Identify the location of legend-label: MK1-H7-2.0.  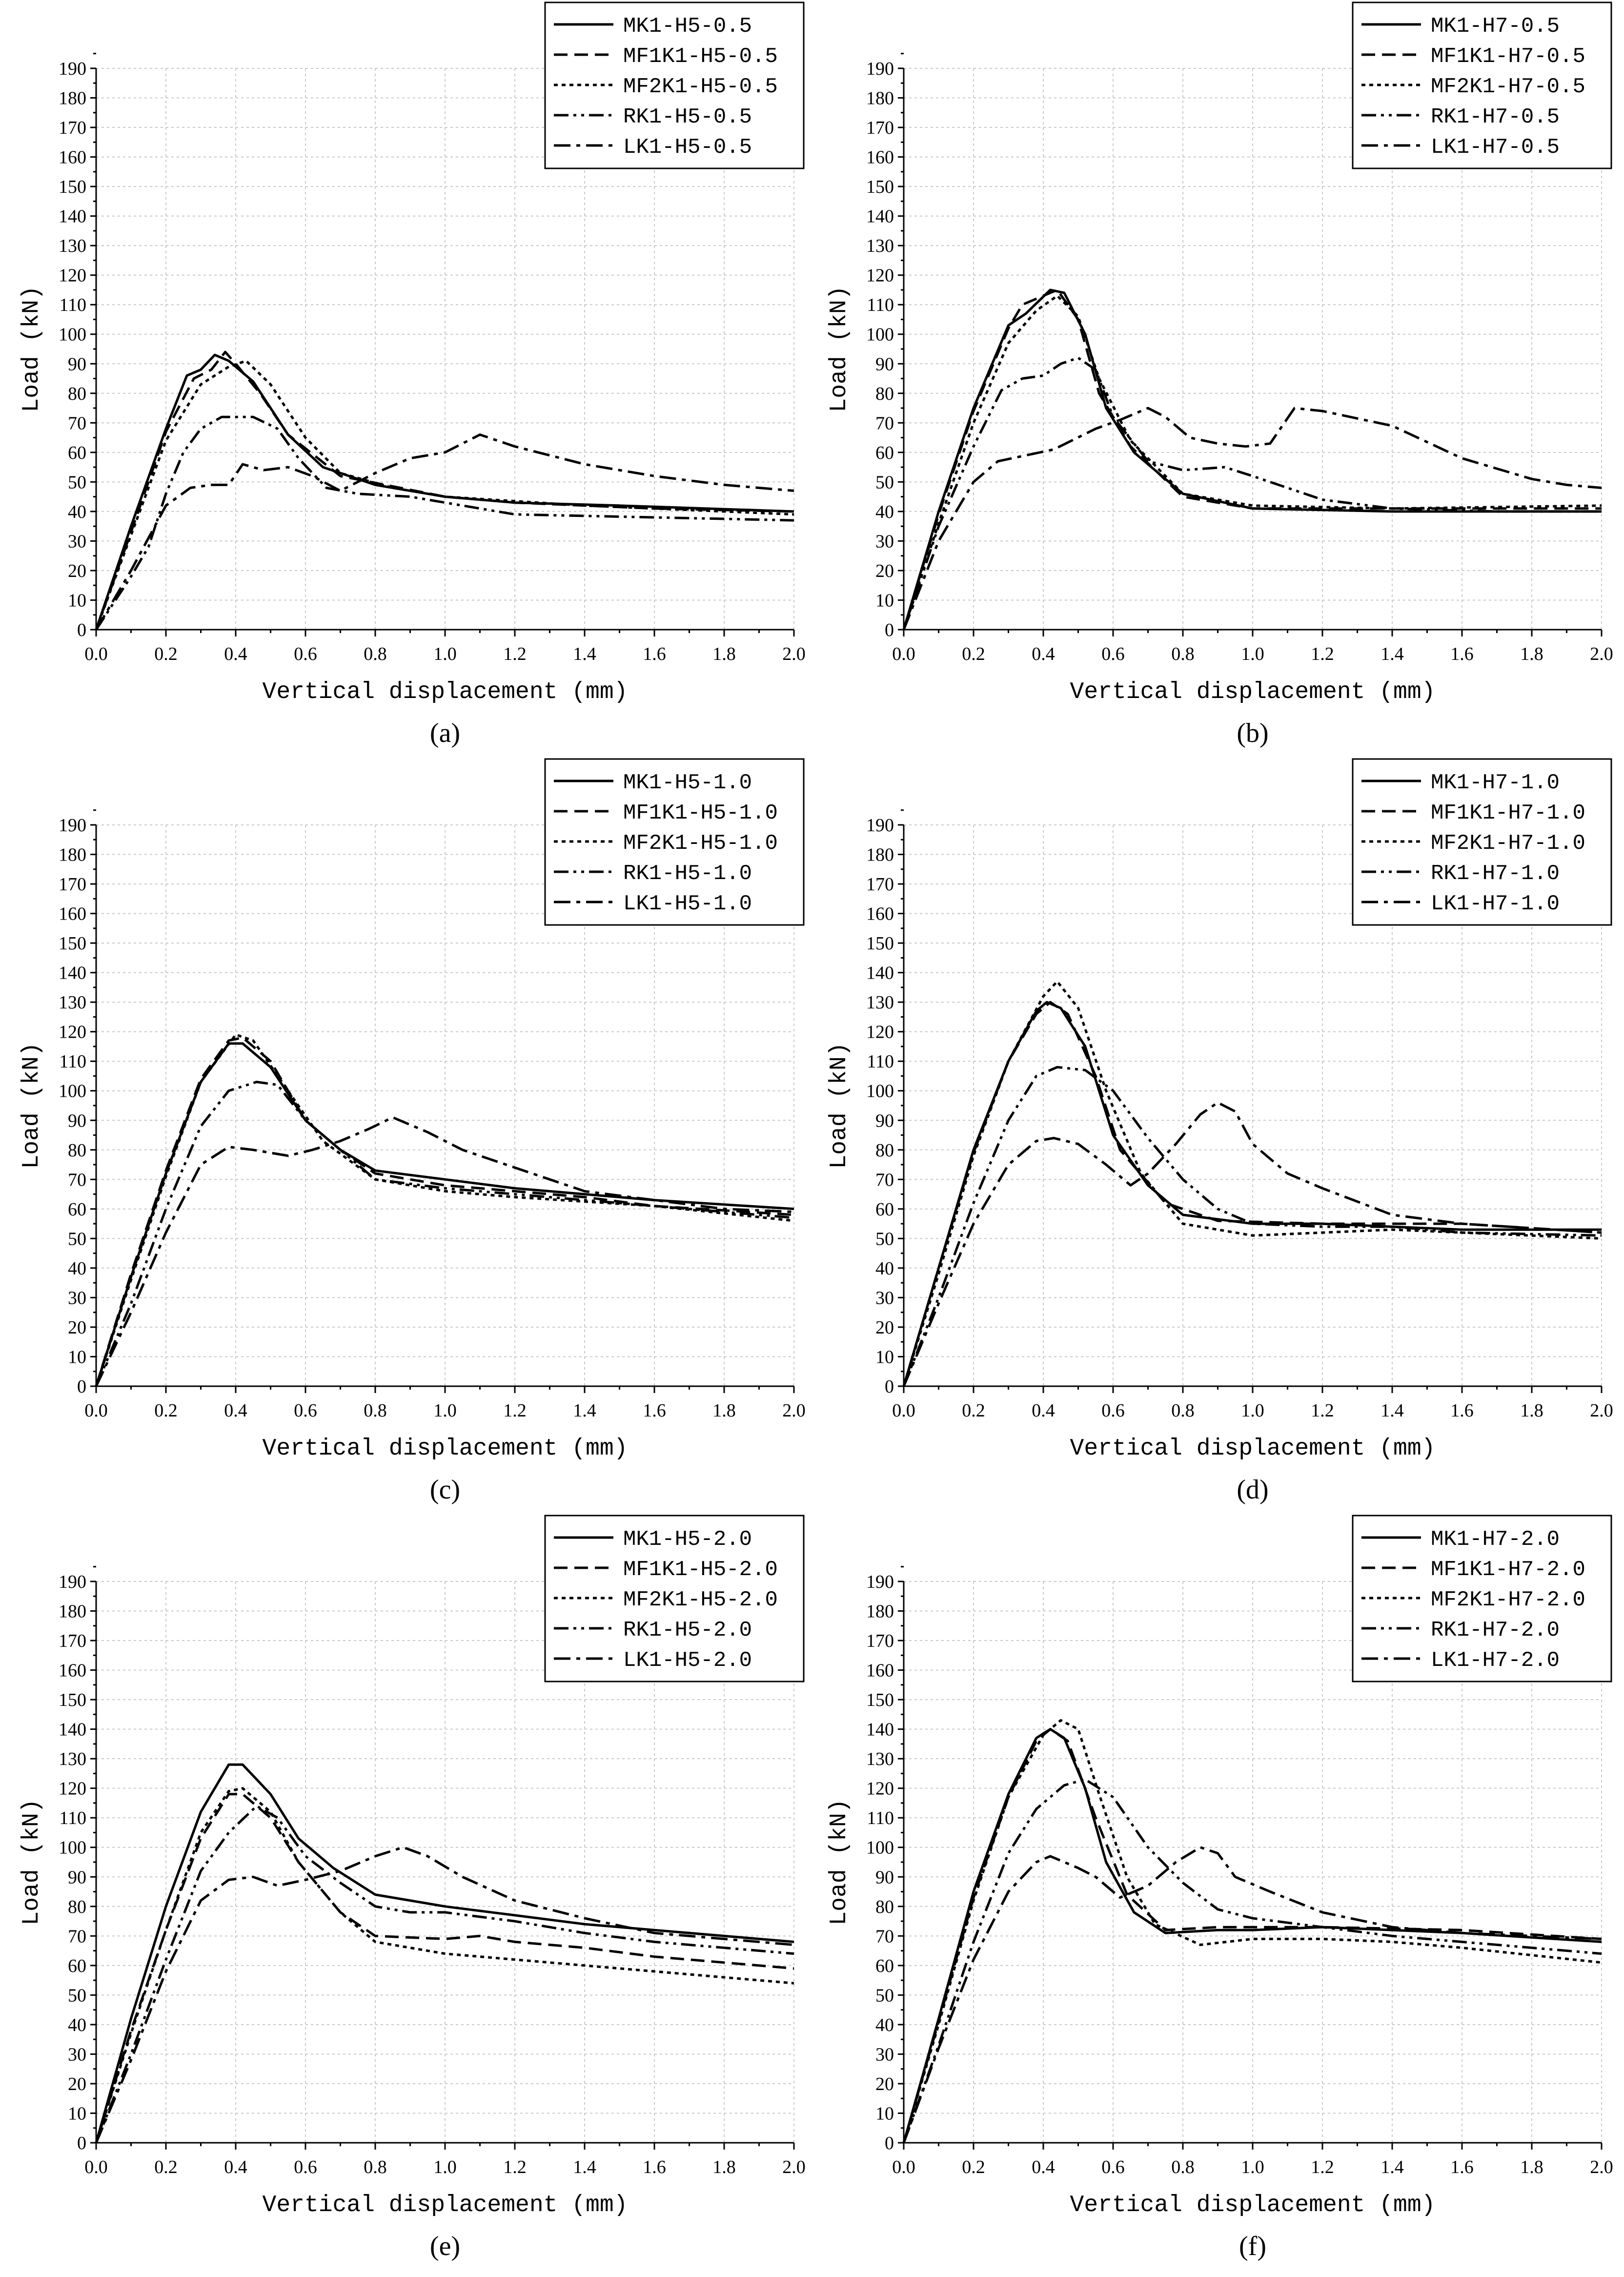
(1496, 1539).